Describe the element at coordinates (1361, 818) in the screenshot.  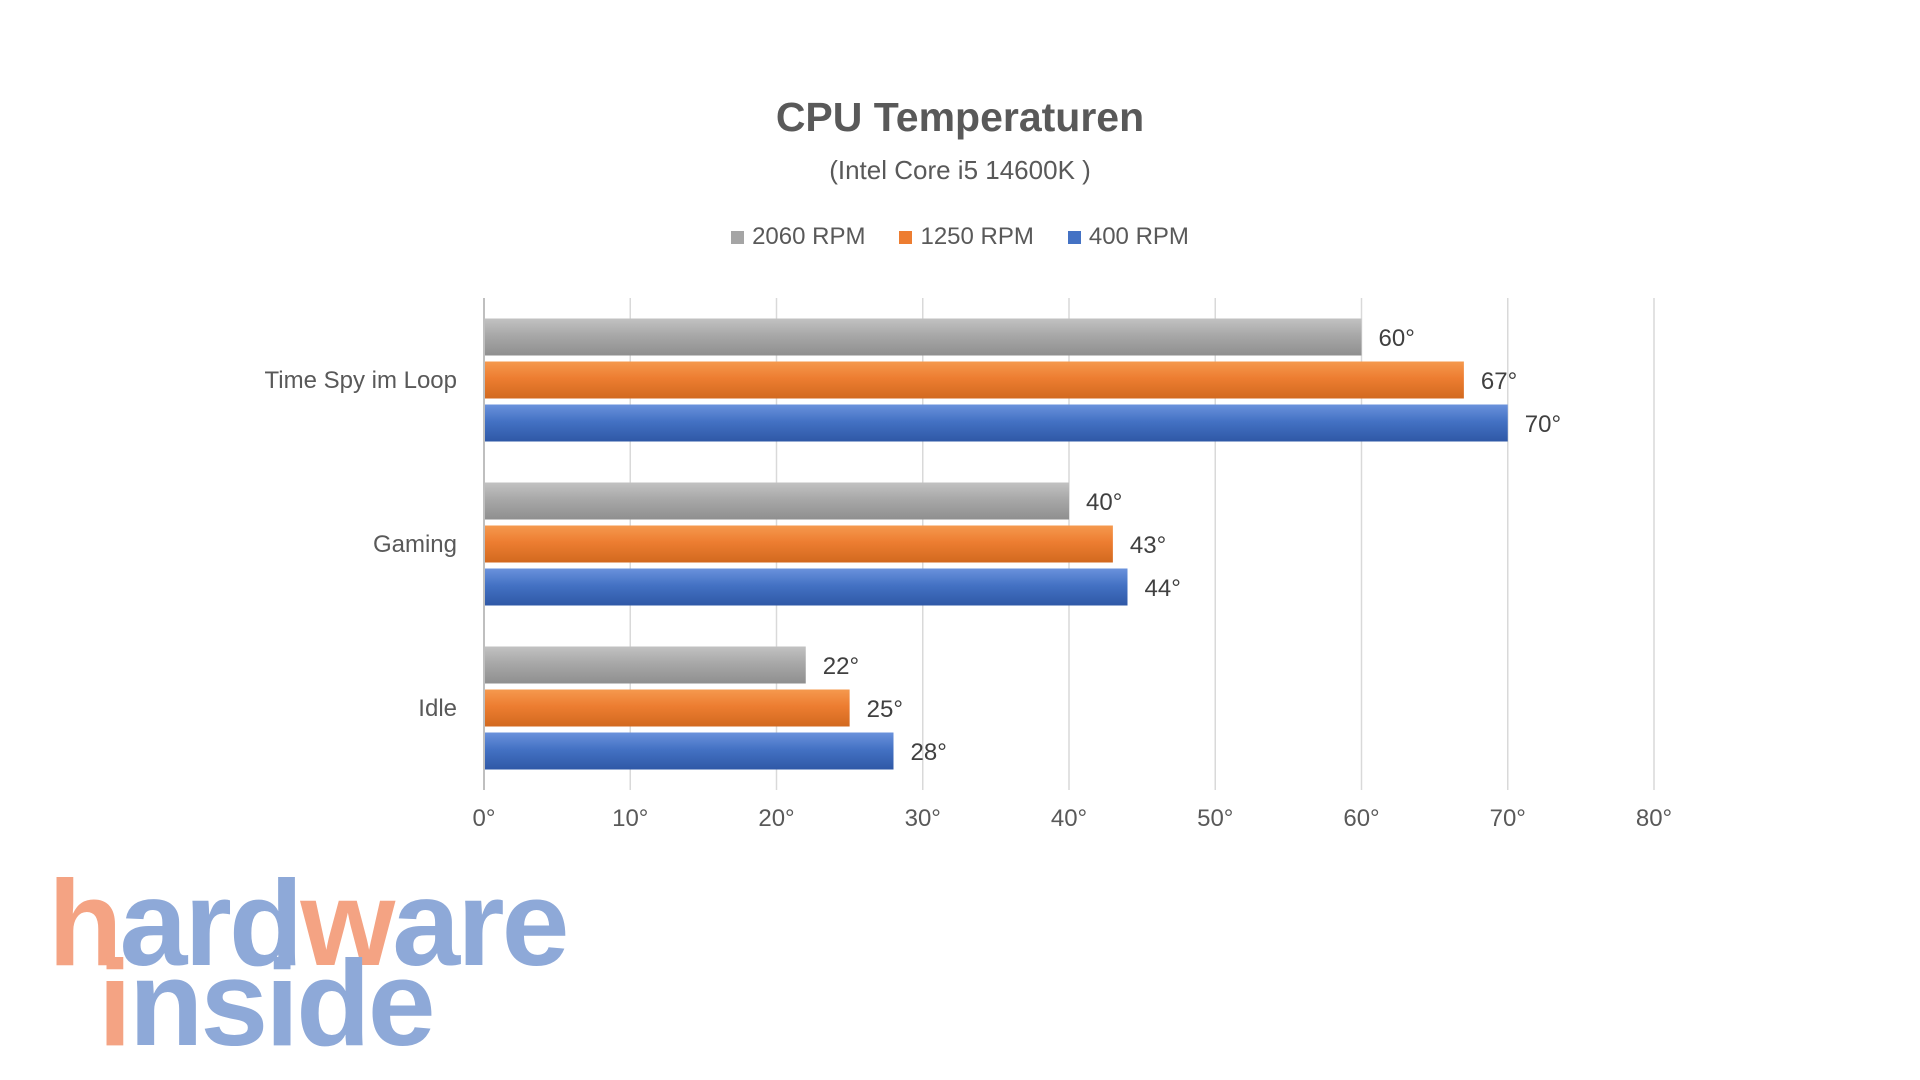
I see `x-tick-label: 60°` at that location.